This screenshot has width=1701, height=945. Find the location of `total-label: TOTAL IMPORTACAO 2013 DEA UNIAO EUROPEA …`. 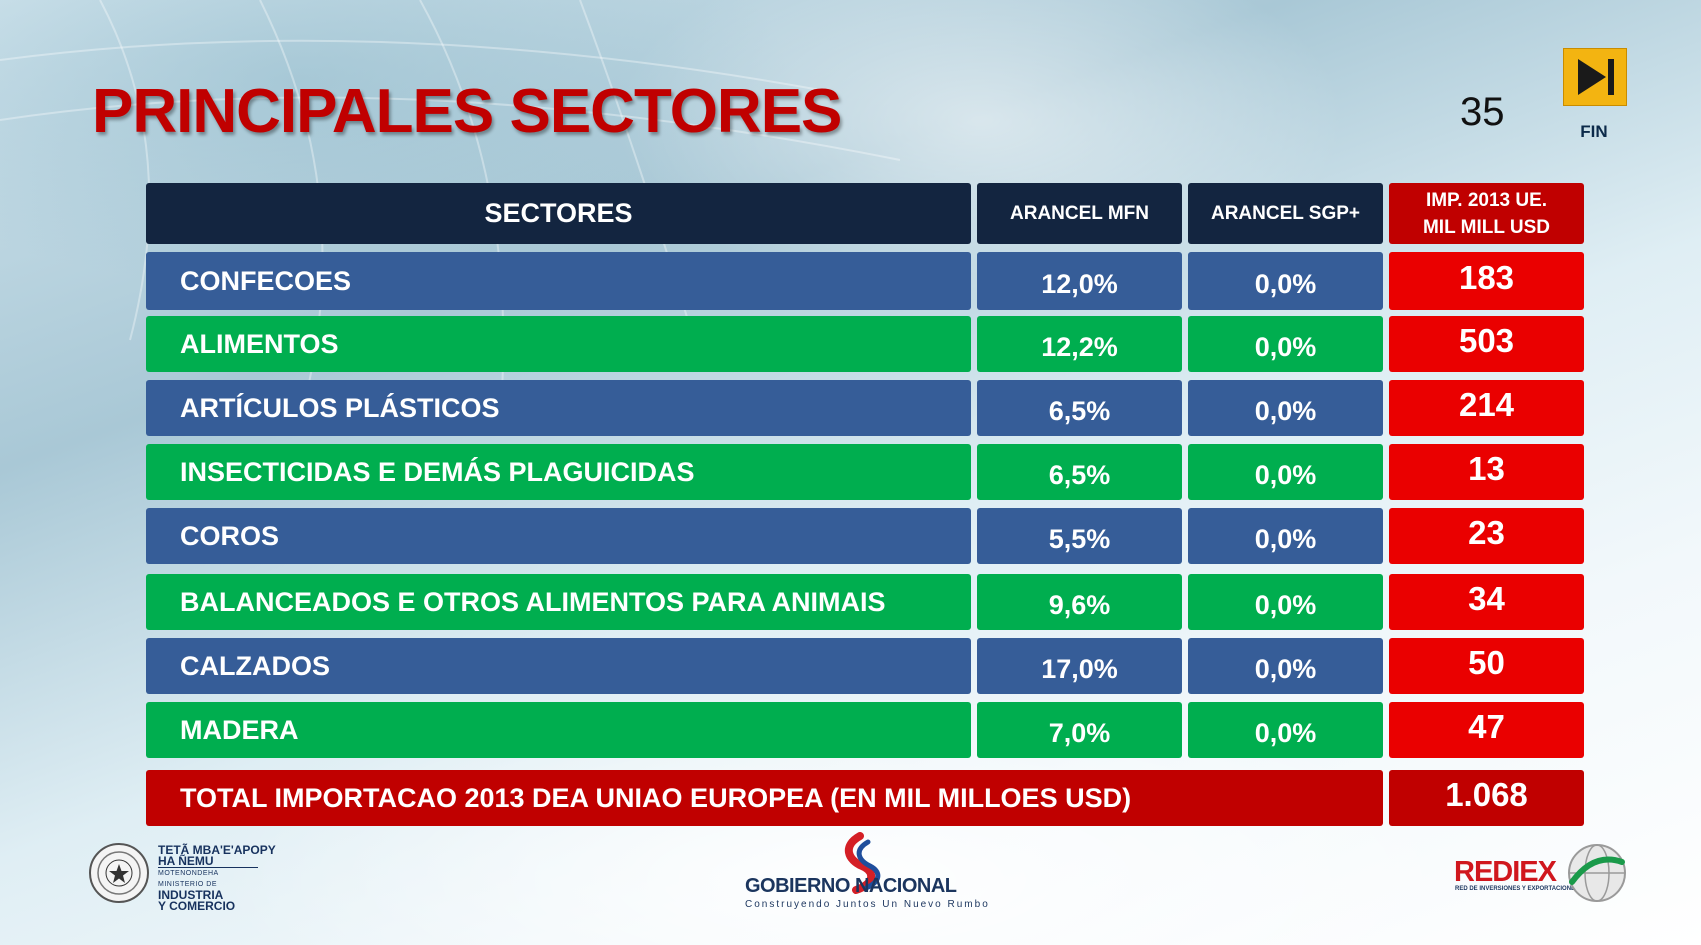

total-label: TOTAL IMPORTACAO 2013 DEA UNIAO EUROPEA … is located at coordinates (764, 798).